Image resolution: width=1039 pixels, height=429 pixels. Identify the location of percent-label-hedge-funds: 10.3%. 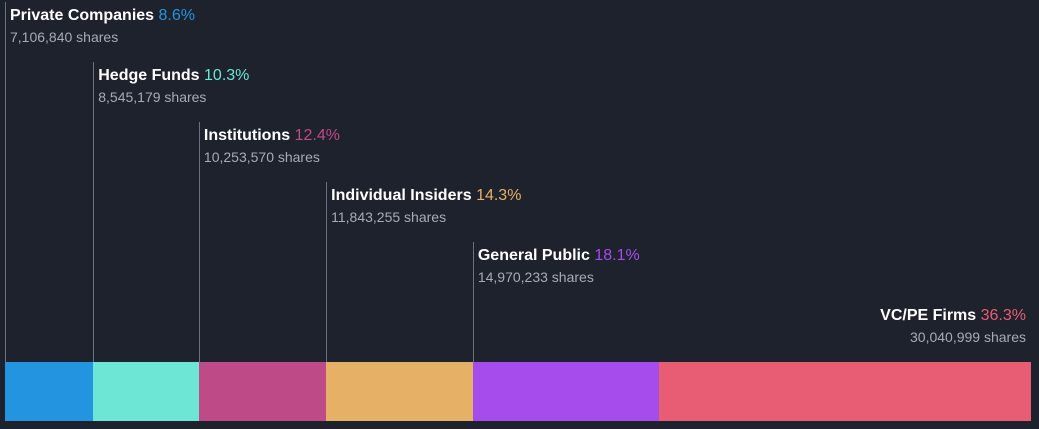
(227, 75).